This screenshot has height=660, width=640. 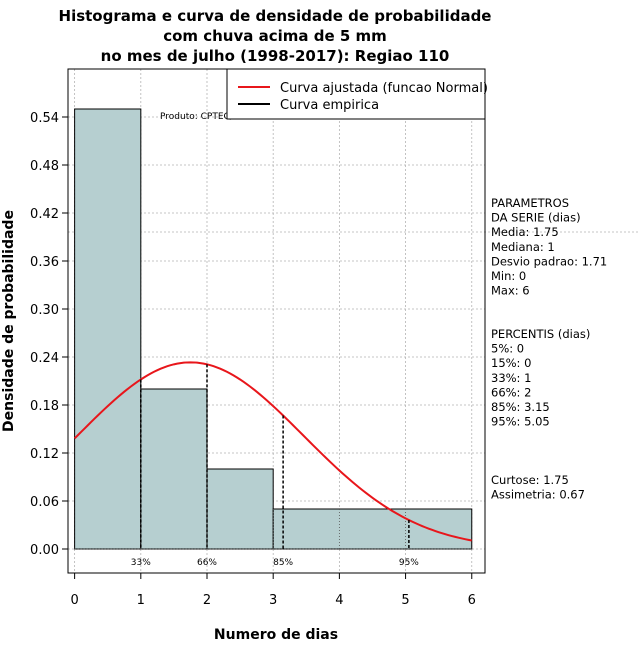 I want to click on percentis-line: 66%: 2, so click(x=511, y=392).